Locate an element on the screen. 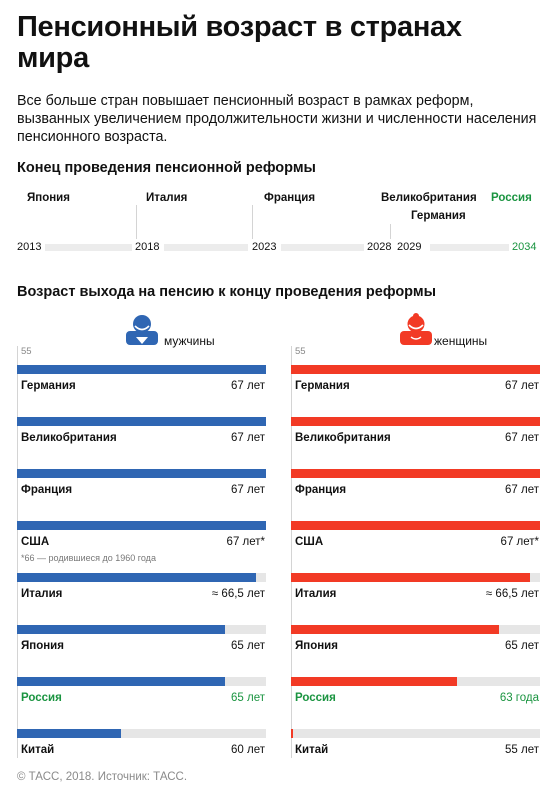 This screenshot has height=800, width=556. value-label: 60 лет is located at coordinates (248, 750).